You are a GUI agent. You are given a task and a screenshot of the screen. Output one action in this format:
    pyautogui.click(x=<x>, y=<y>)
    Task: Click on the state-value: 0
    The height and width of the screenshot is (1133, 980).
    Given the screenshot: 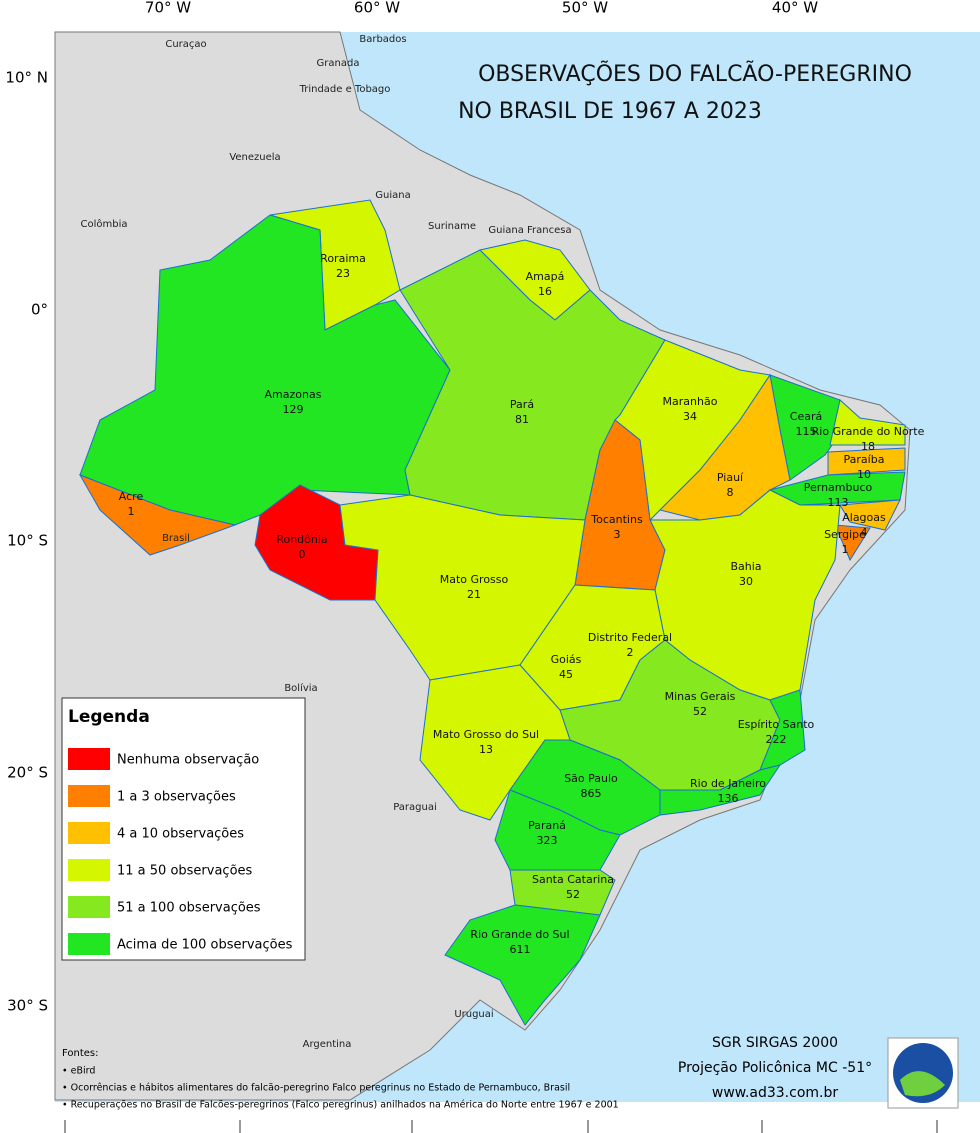 What is the action you would take?
    pyautogui.click(x=302, y=554)
    